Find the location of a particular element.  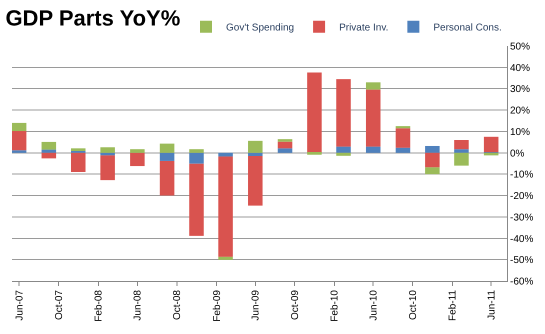

x-tick-label: Oct-08 is located at coordinates (178, 305).